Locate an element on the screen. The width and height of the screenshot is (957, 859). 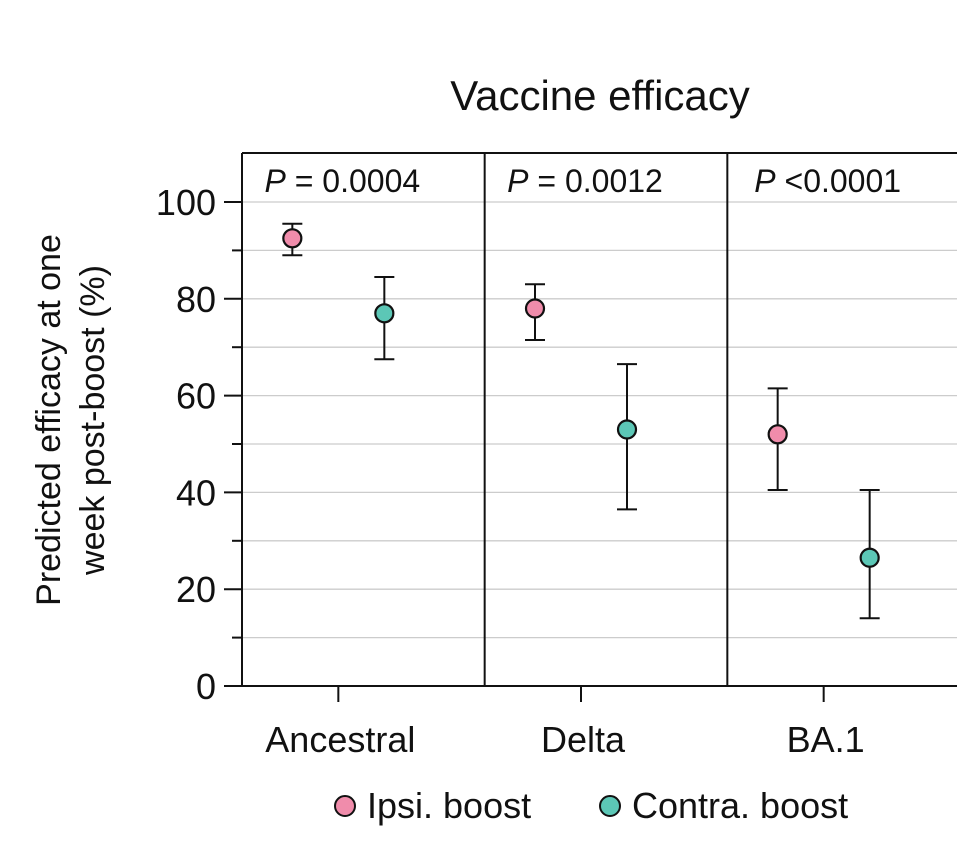
p-value-label: P = 0.0004 is located at coordinates (342, 181).